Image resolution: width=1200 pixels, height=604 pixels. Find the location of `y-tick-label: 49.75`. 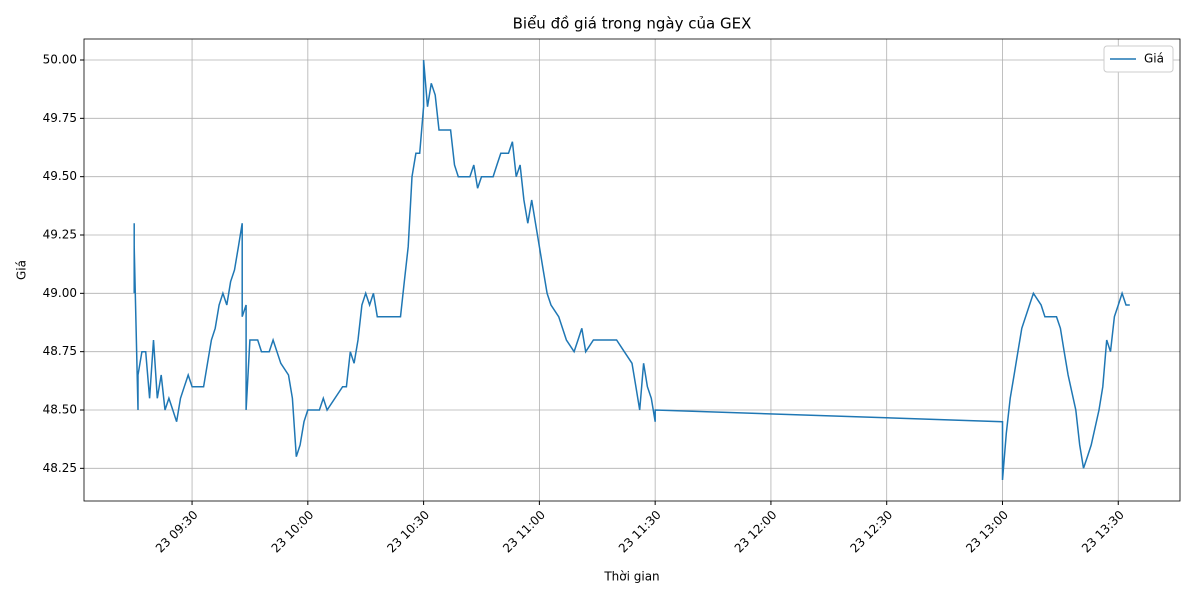

y-tick-label: 49.75 is located at coordinates (60, 118).